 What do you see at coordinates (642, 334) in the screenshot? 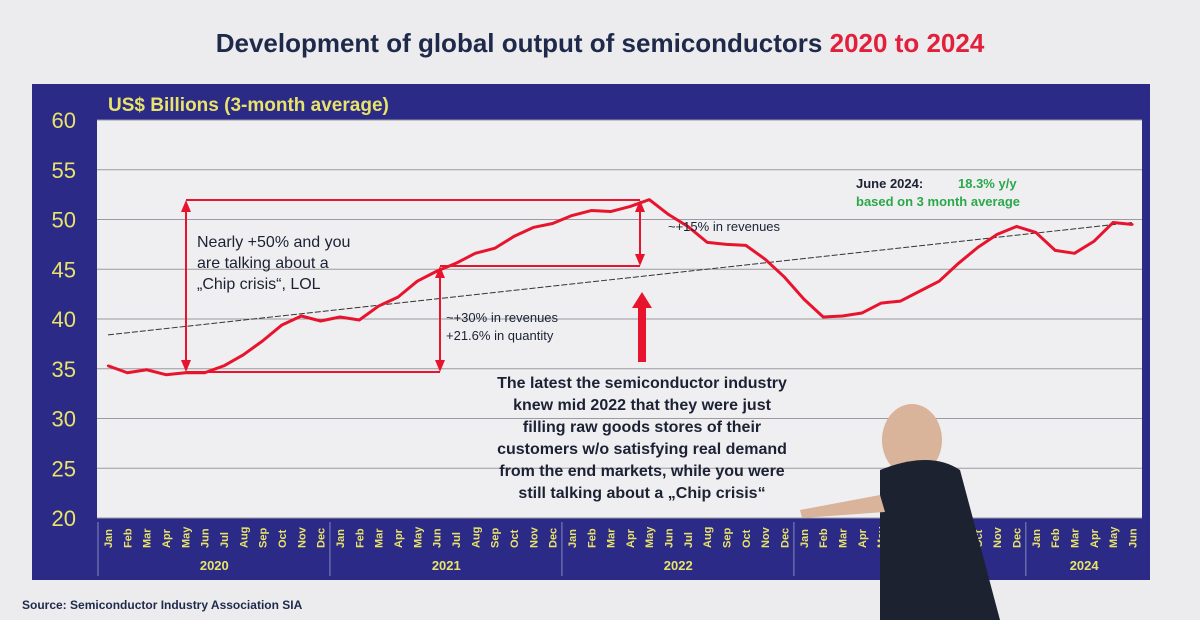
I see `big-up-arrow` at bounding box center [642, 334].